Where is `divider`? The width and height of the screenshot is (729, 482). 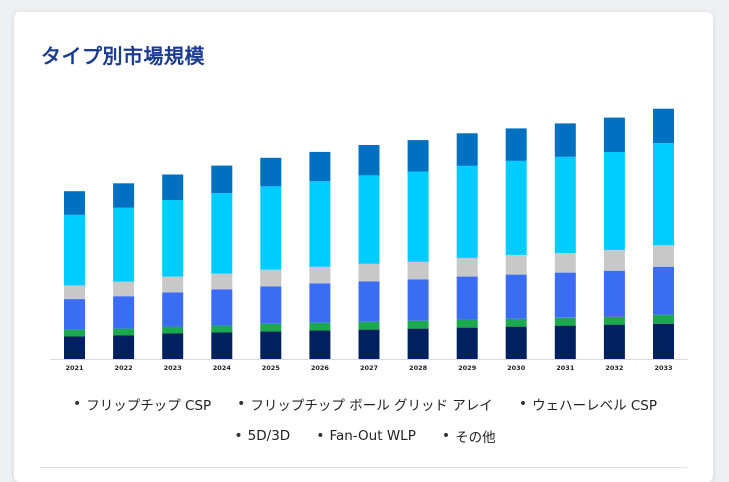 divider is located at coordinates (363, 467).